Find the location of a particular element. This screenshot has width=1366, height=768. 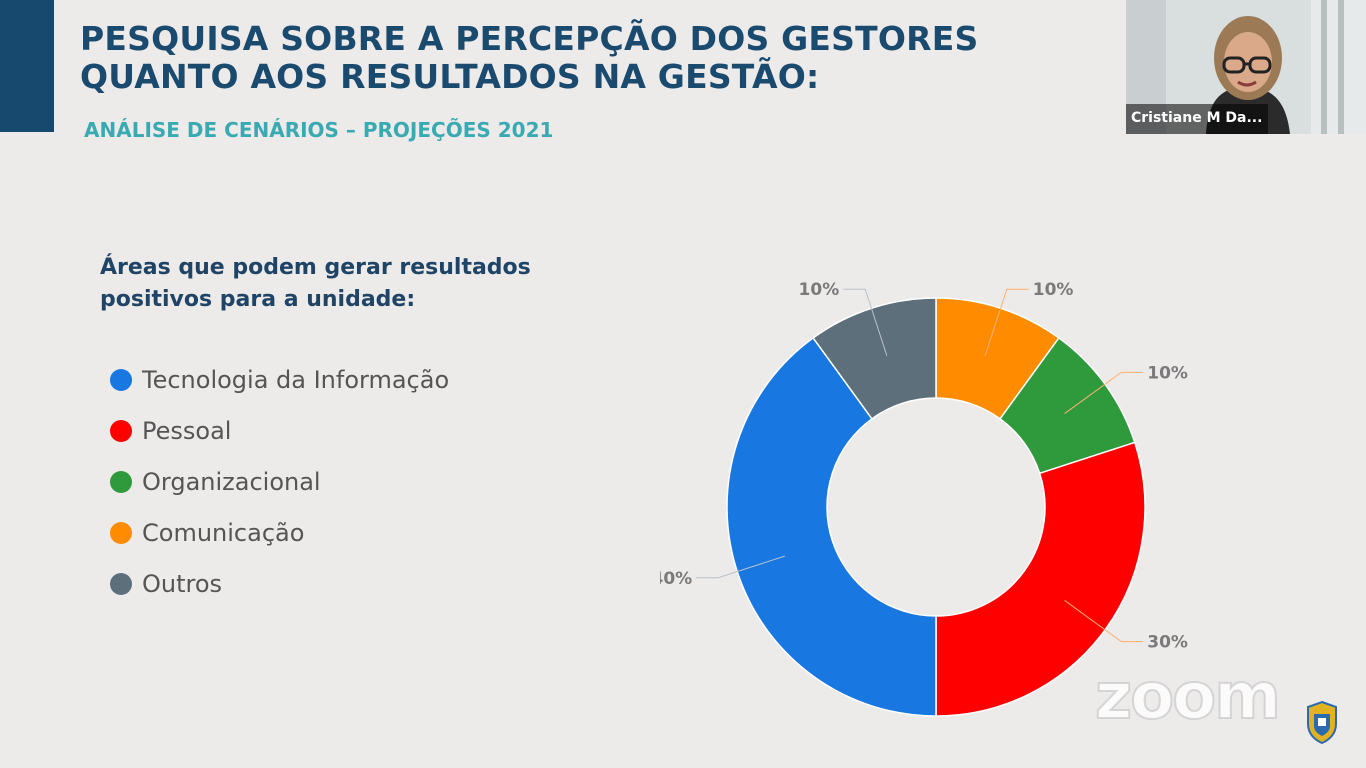

legend-item: Outros is located at coordinates (279, 583).